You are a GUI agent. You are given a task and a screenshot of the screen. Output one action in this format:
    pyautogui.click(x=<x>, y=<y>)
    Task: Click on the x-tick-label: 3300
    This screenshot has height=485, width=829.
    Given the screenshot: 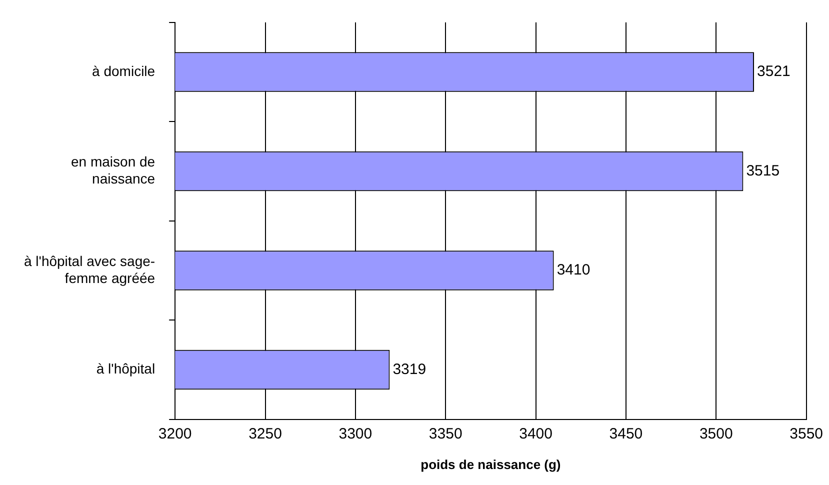 What is the action you would take?
    pyautogui.click(x=355, y=434)
    